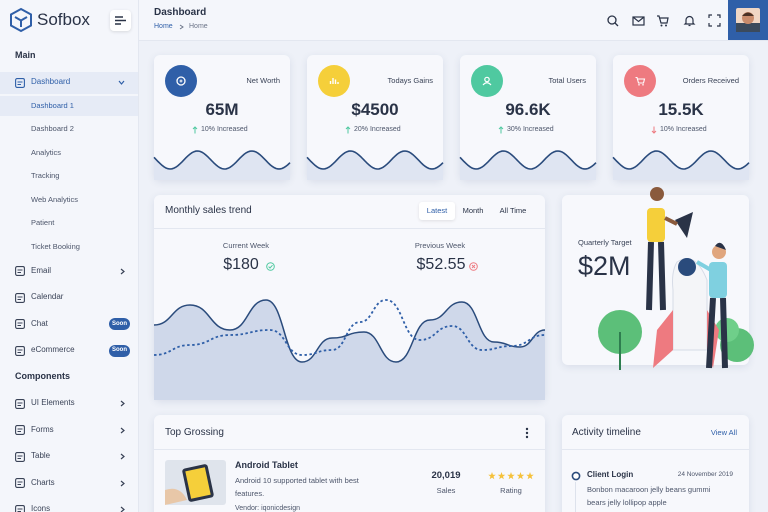  I want to click on view-all-link: View All, so click(723, 432).